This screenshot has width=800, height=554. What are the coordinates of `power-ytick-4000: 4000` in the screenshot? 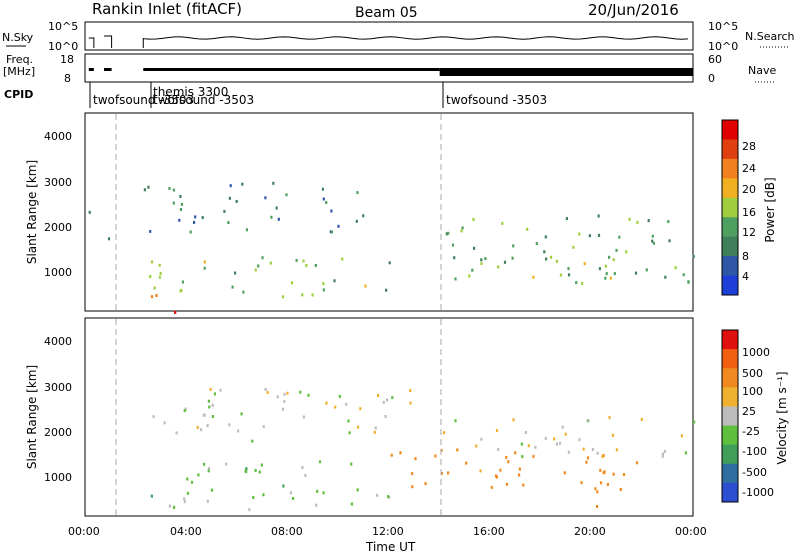 It's located at (58, 136).